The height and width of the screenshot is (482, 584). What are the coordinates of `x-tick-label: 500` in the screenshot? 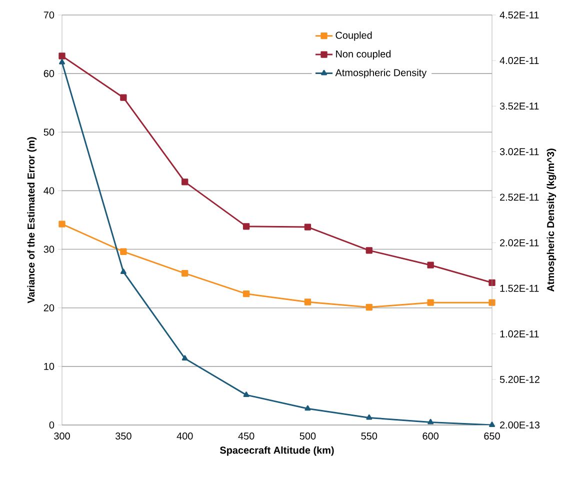 It's located at (308, 436).